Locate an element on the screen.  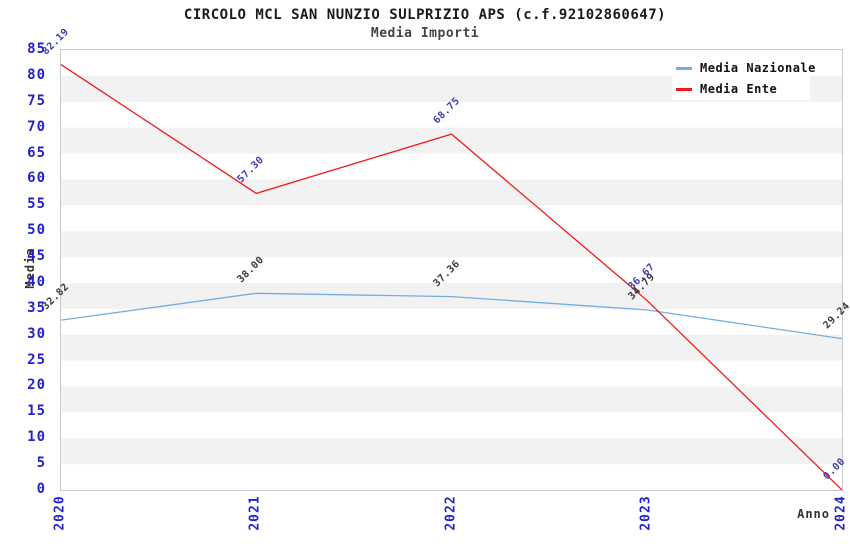
y-tick-label: 65 is located at coordinates (36, 152).